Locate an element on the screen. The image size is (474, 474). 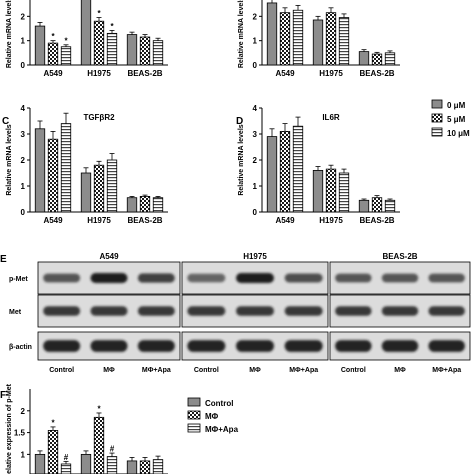
bar-d-a549-s2 is located at coordinates (298, 169).